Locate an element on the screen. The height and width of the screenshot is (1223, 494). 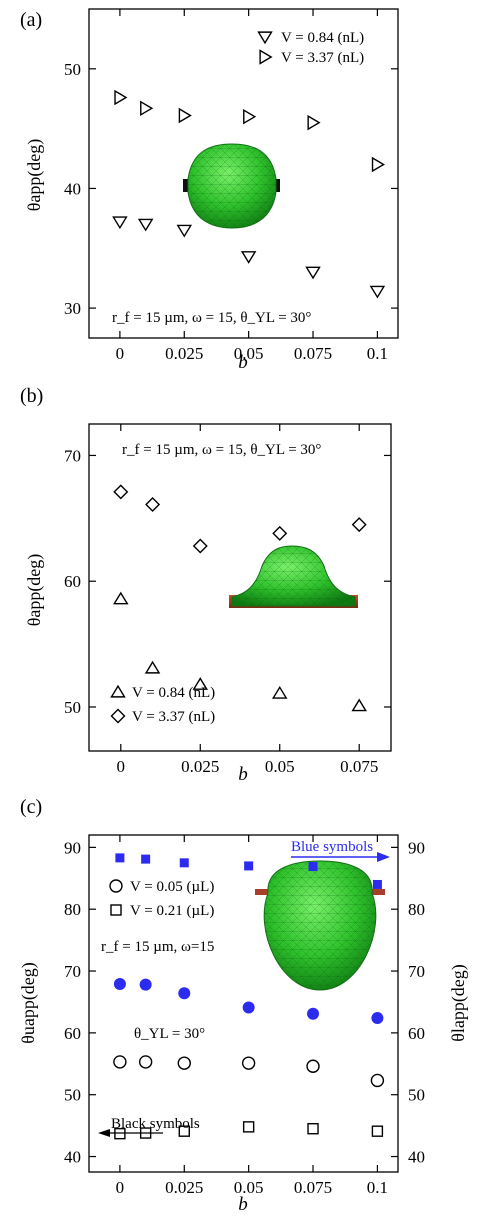
y-tick-label-right: 60 is located at coordinates (416, 1033).